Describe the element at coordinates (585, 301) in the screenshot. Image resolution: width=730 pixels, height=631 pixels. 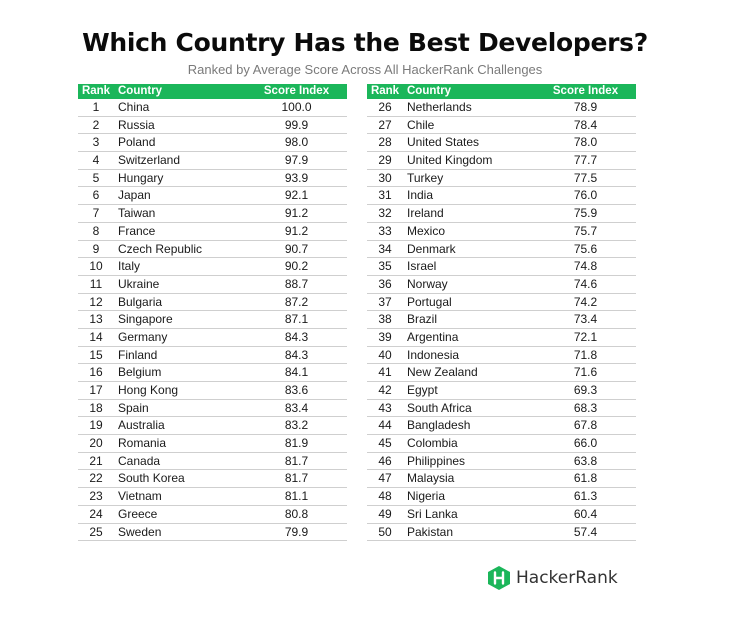
I see `score-cell: 74.2` at that location.